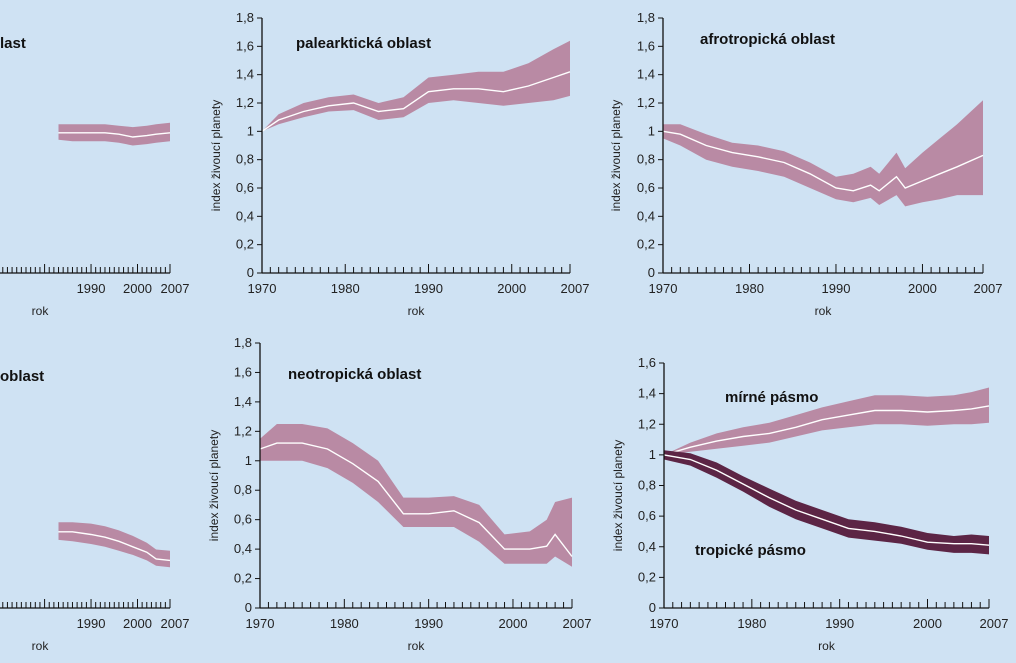 This screenshot has width=1016, height=663. What do you see at coordinates (94, 510) in the screenshot?
I see `chart-left-bottom: 1990 2000 2007 rok oblast` at bounding box center [94, 510].